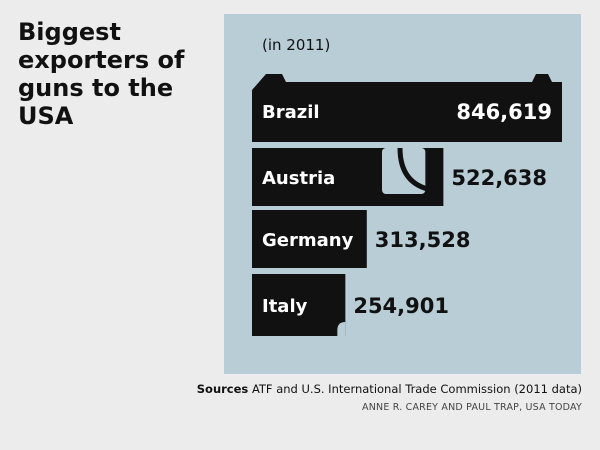 The height and width of the screenshot is (450, 600). Describe the element at coordinates (415, 170) in the screenshot. I see `trigger-icon` at that location.